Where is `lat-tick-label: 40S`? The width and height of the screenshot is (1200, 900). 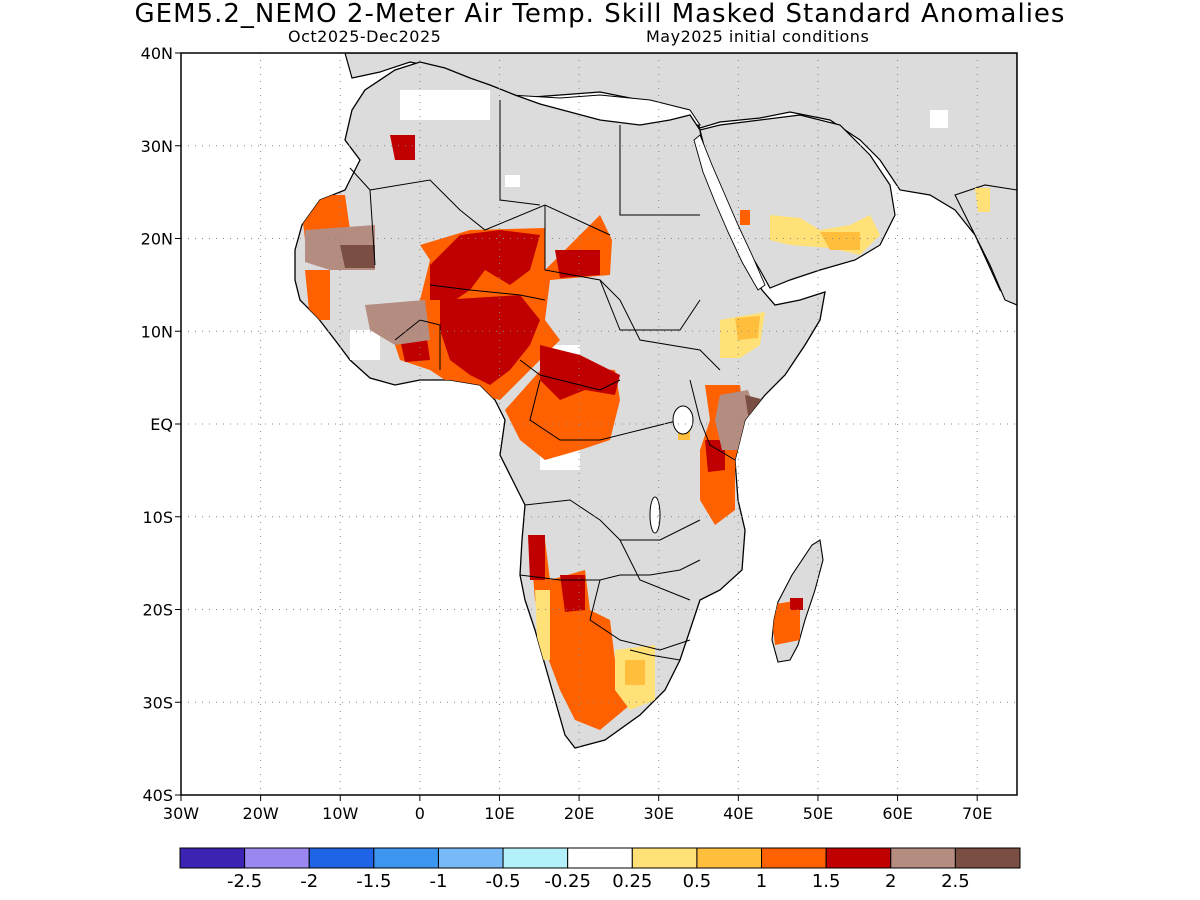 lat-tick-label: 40S is located at coordinates (157, 795).